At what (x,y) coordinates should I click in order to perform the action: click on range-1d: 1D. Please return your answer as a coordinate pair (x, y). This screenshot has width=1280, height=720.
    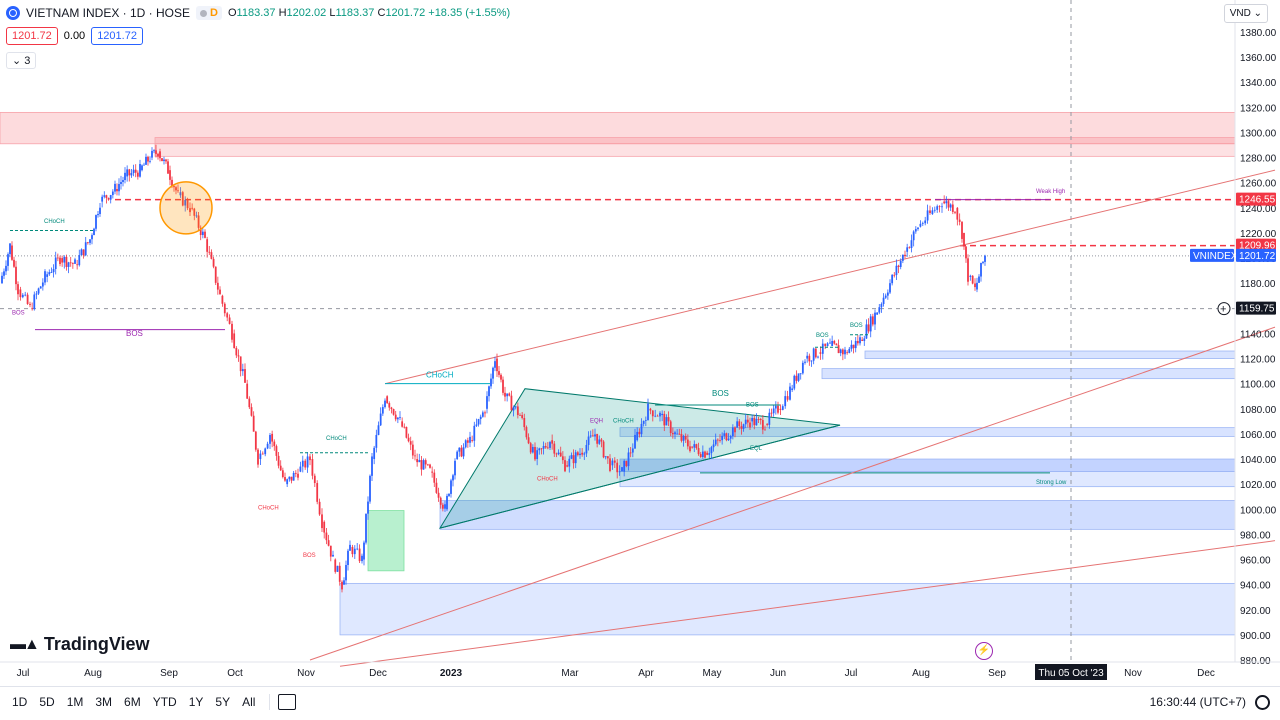
    Looking at the image, I should click on (20, 702).